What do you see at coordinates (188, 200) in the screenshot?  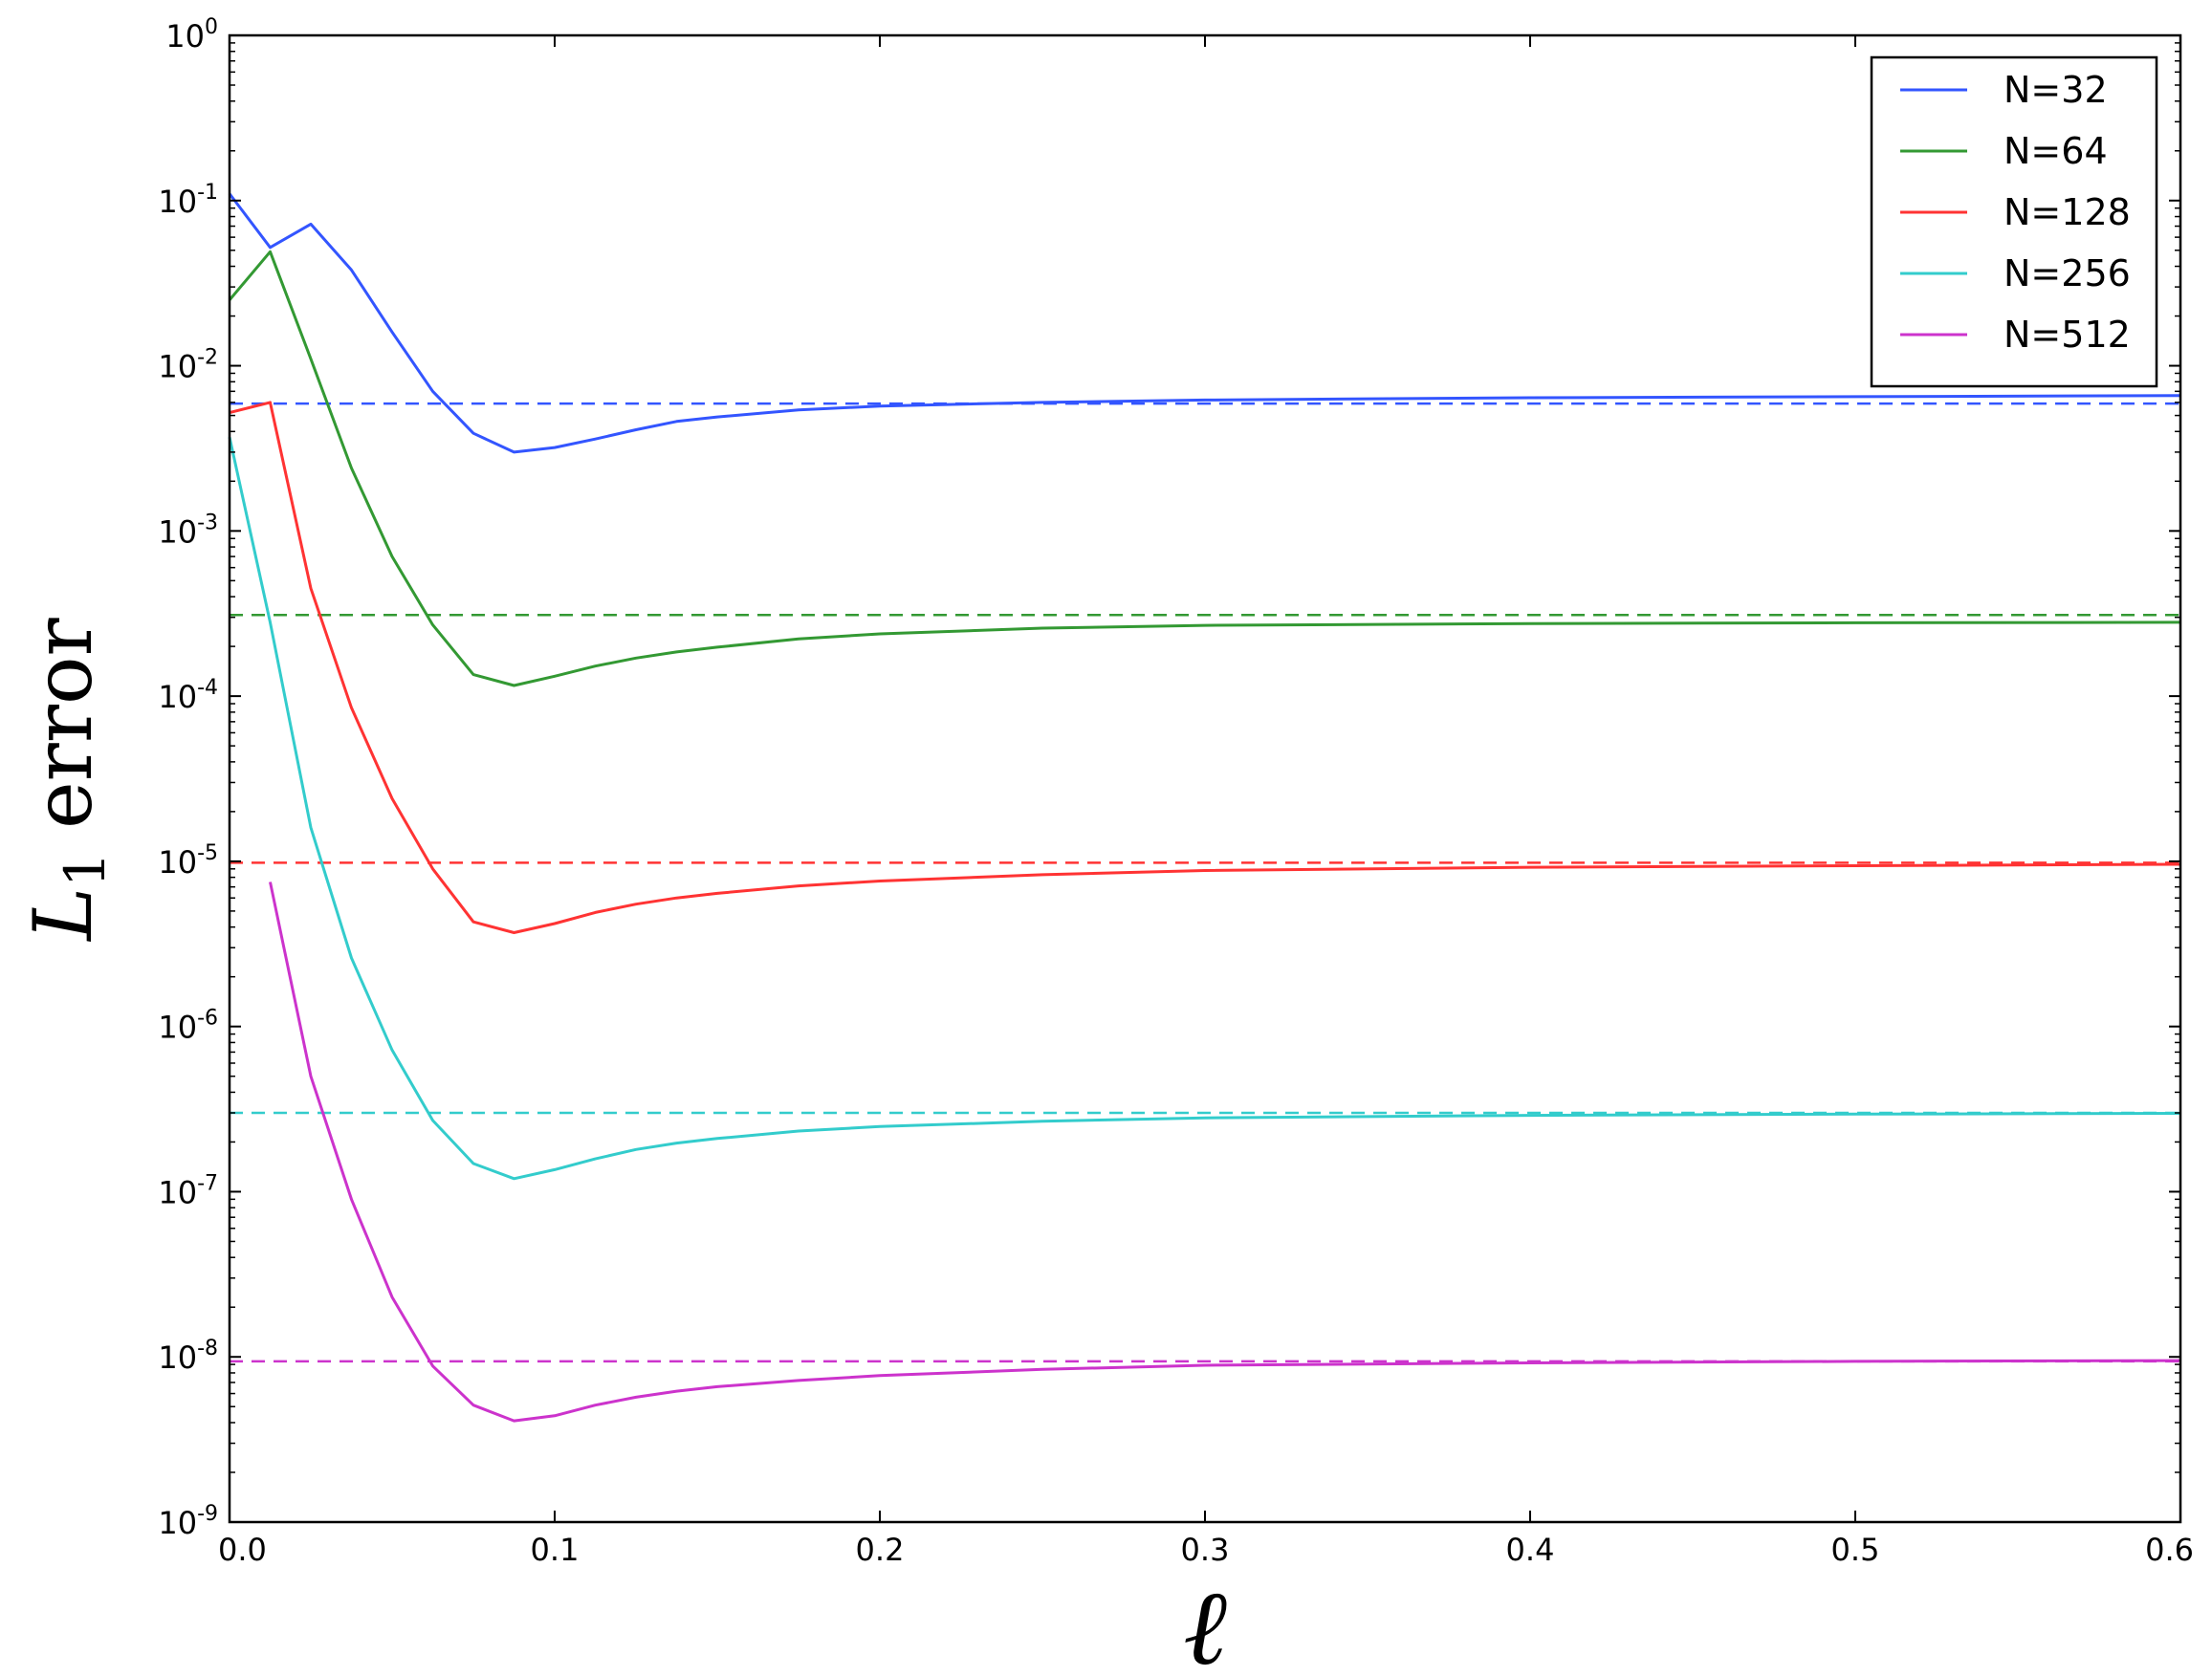 I see `y-tick-label: 10⁻¹` at bounding box center [188, 200].